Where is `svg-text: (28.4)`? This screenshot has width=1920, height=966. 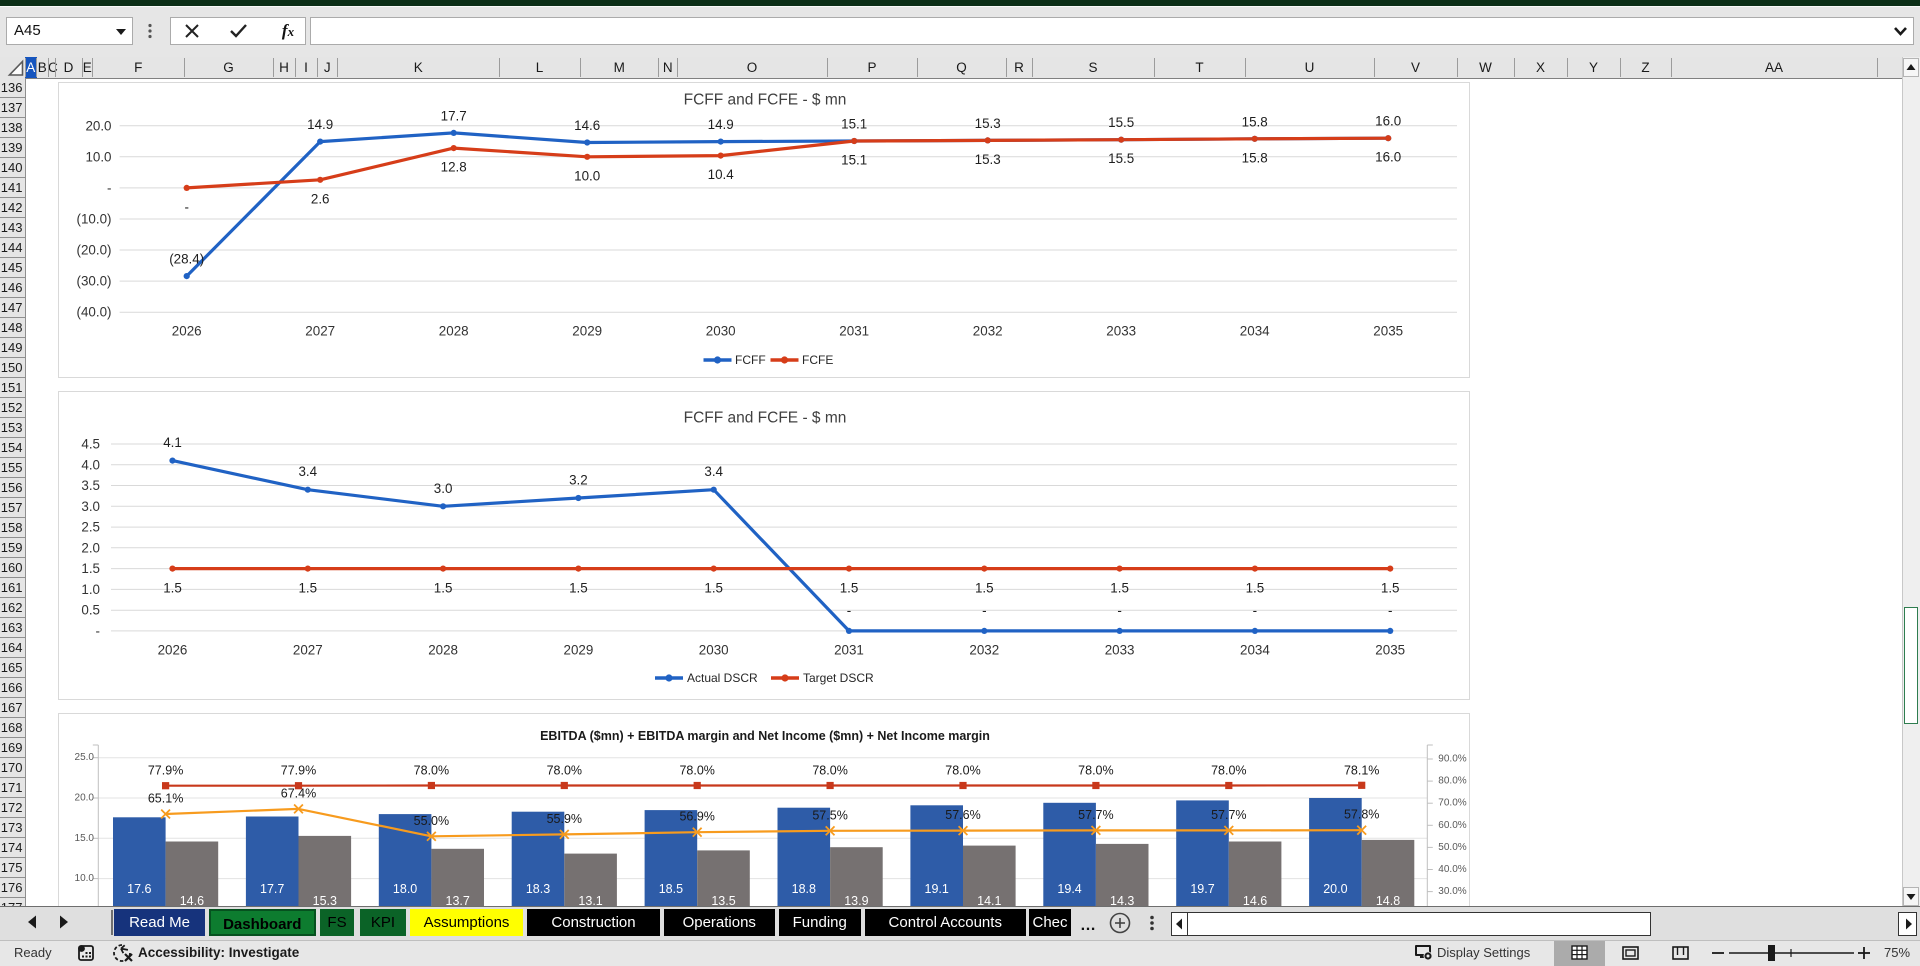
svg-text: (28.4) is located at coordinates (186, 259).